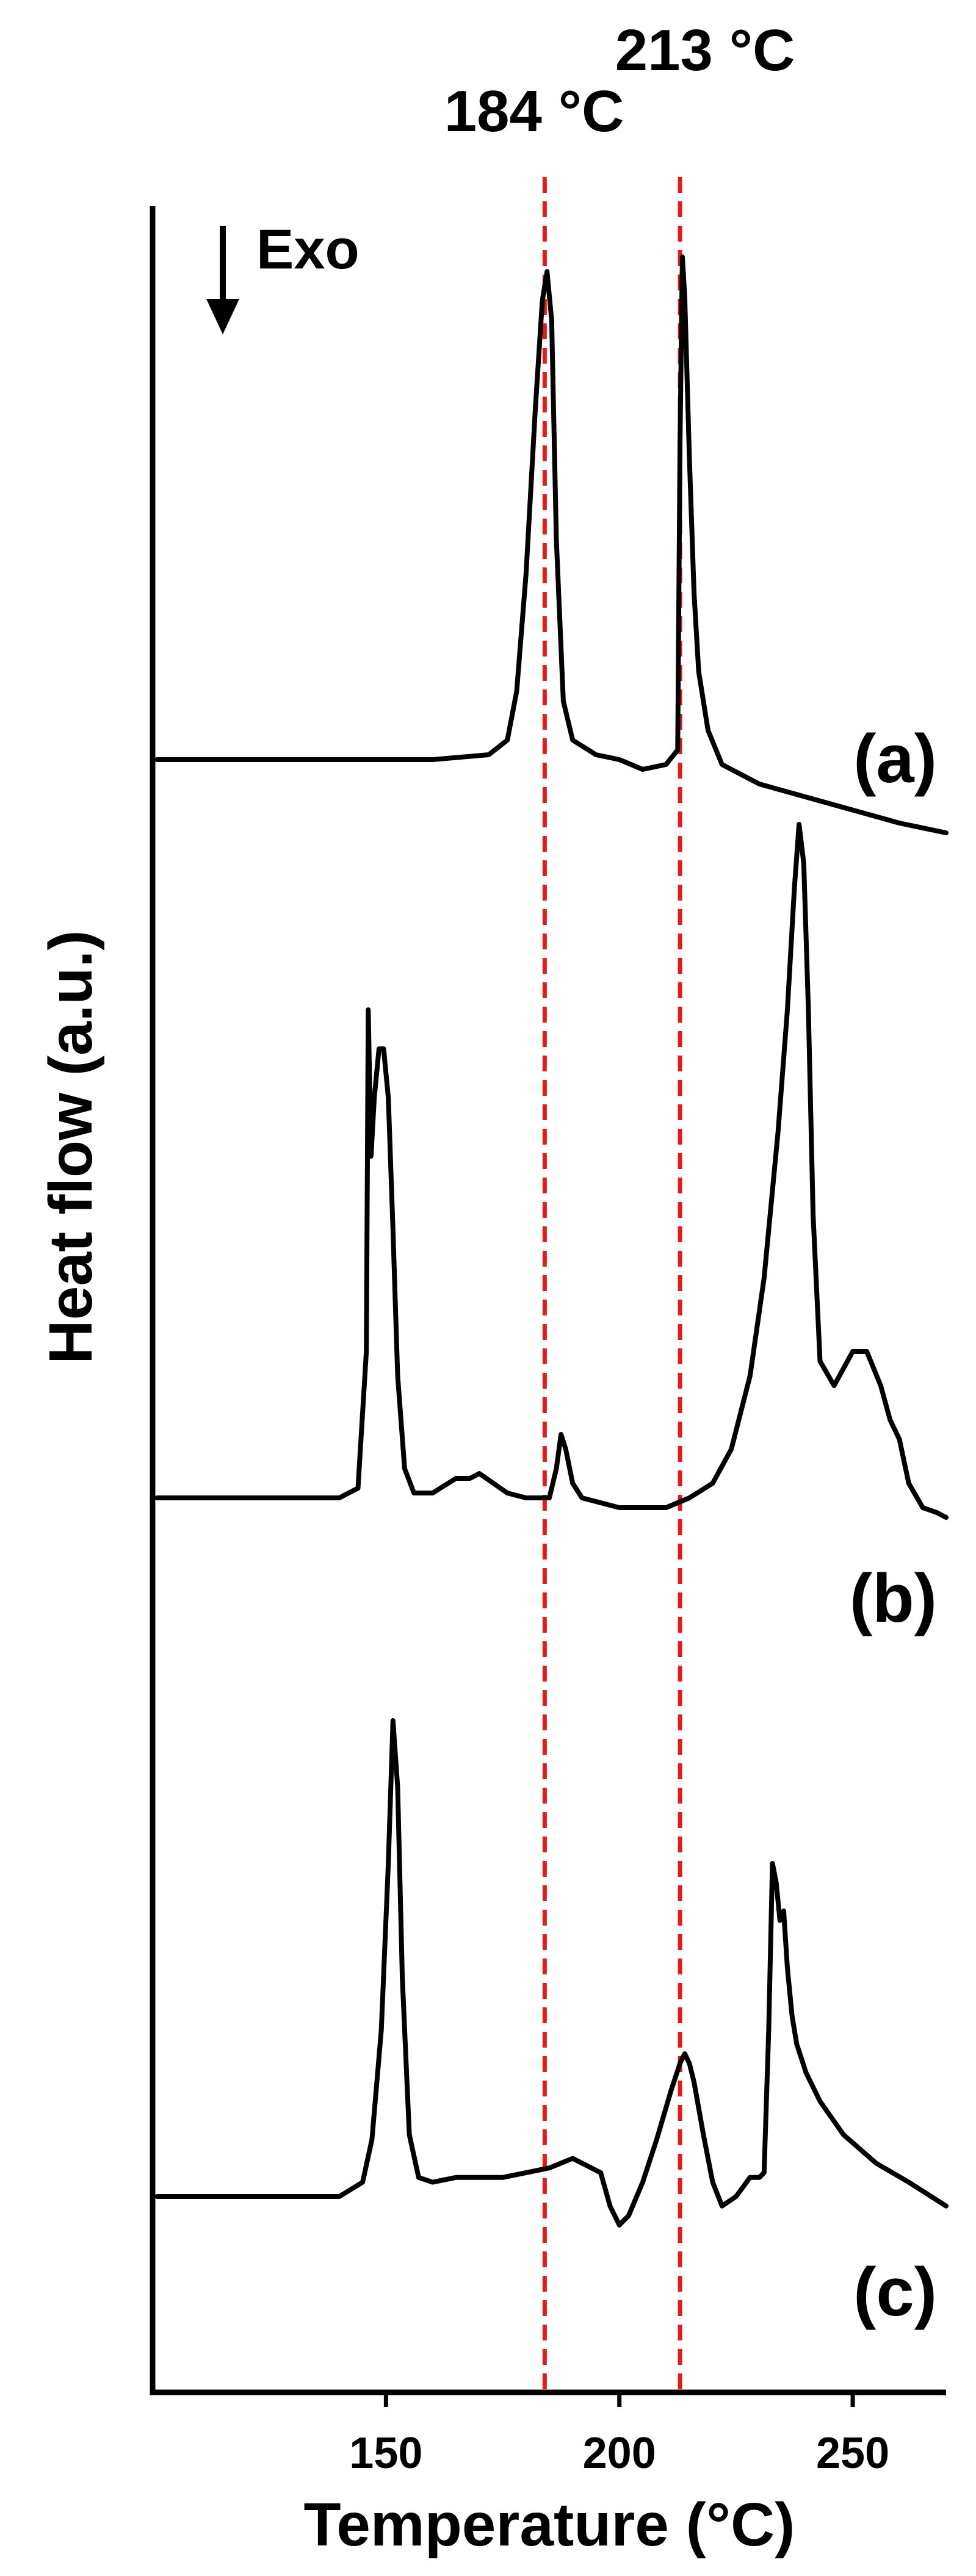 Image resolution: width=976 pixels, height=2576 pixels. I want to click on x-axis-label: Temperature (°C), so click(549, 2525).